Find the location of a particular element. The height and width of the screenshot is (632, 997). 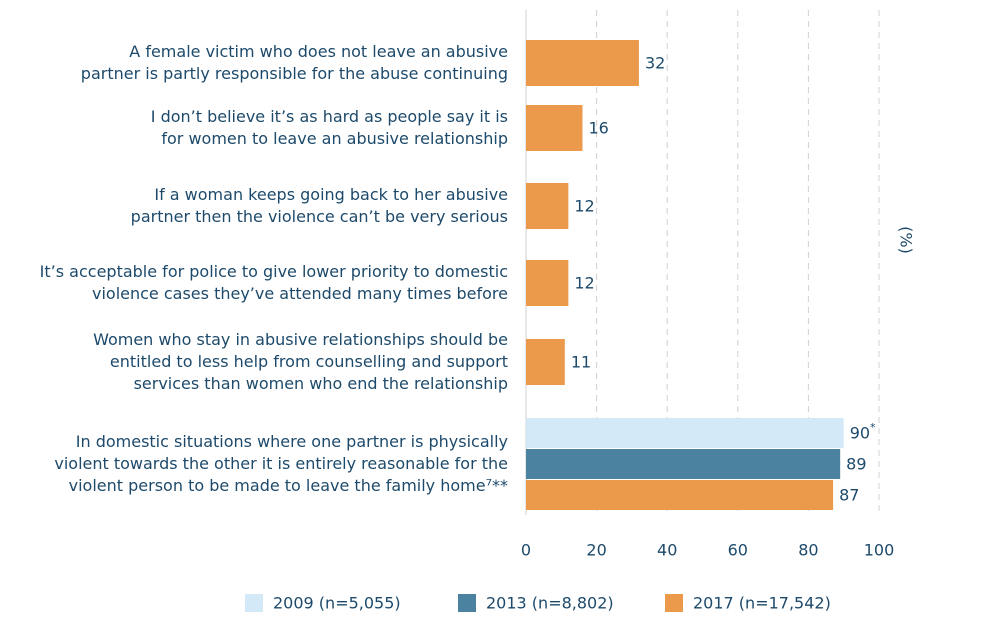

x-tick-label: 60 is located at coordinates (738, 550).